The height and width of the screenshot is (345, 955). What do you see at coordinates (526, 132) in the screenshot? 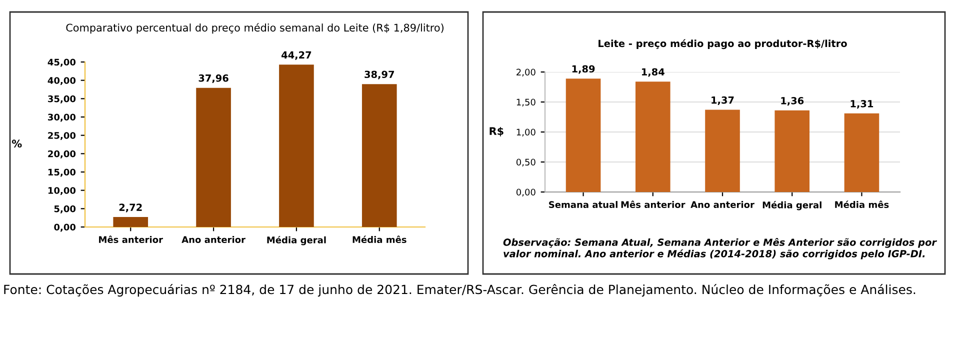
I see `y-tick-label: 1,00` at bounding box center [526, 132].